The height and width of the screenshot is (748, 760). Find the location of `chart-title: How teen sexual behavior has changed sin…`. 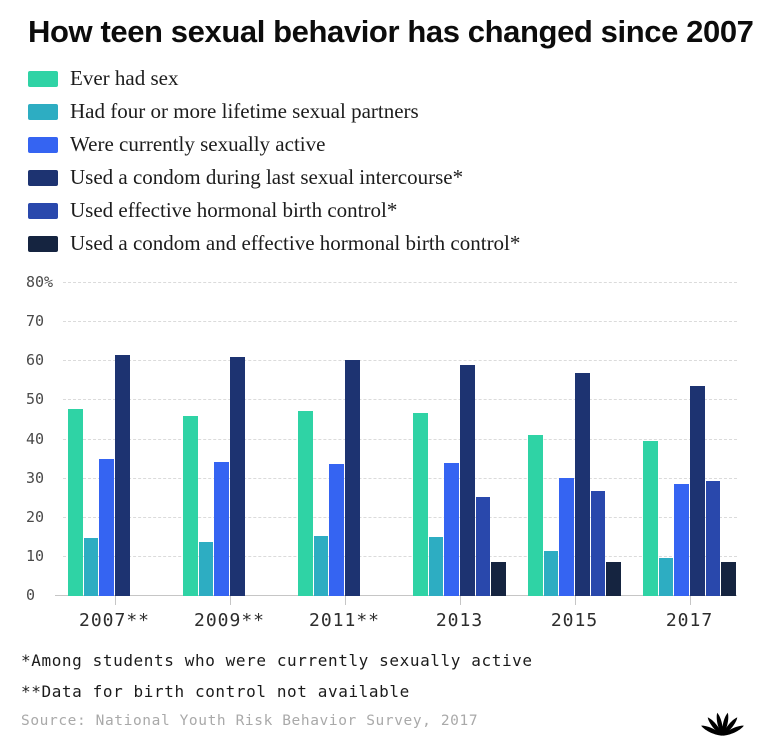

chart-title: How teen sexual behavior has changed sin… is located at coordinates (391, 31).